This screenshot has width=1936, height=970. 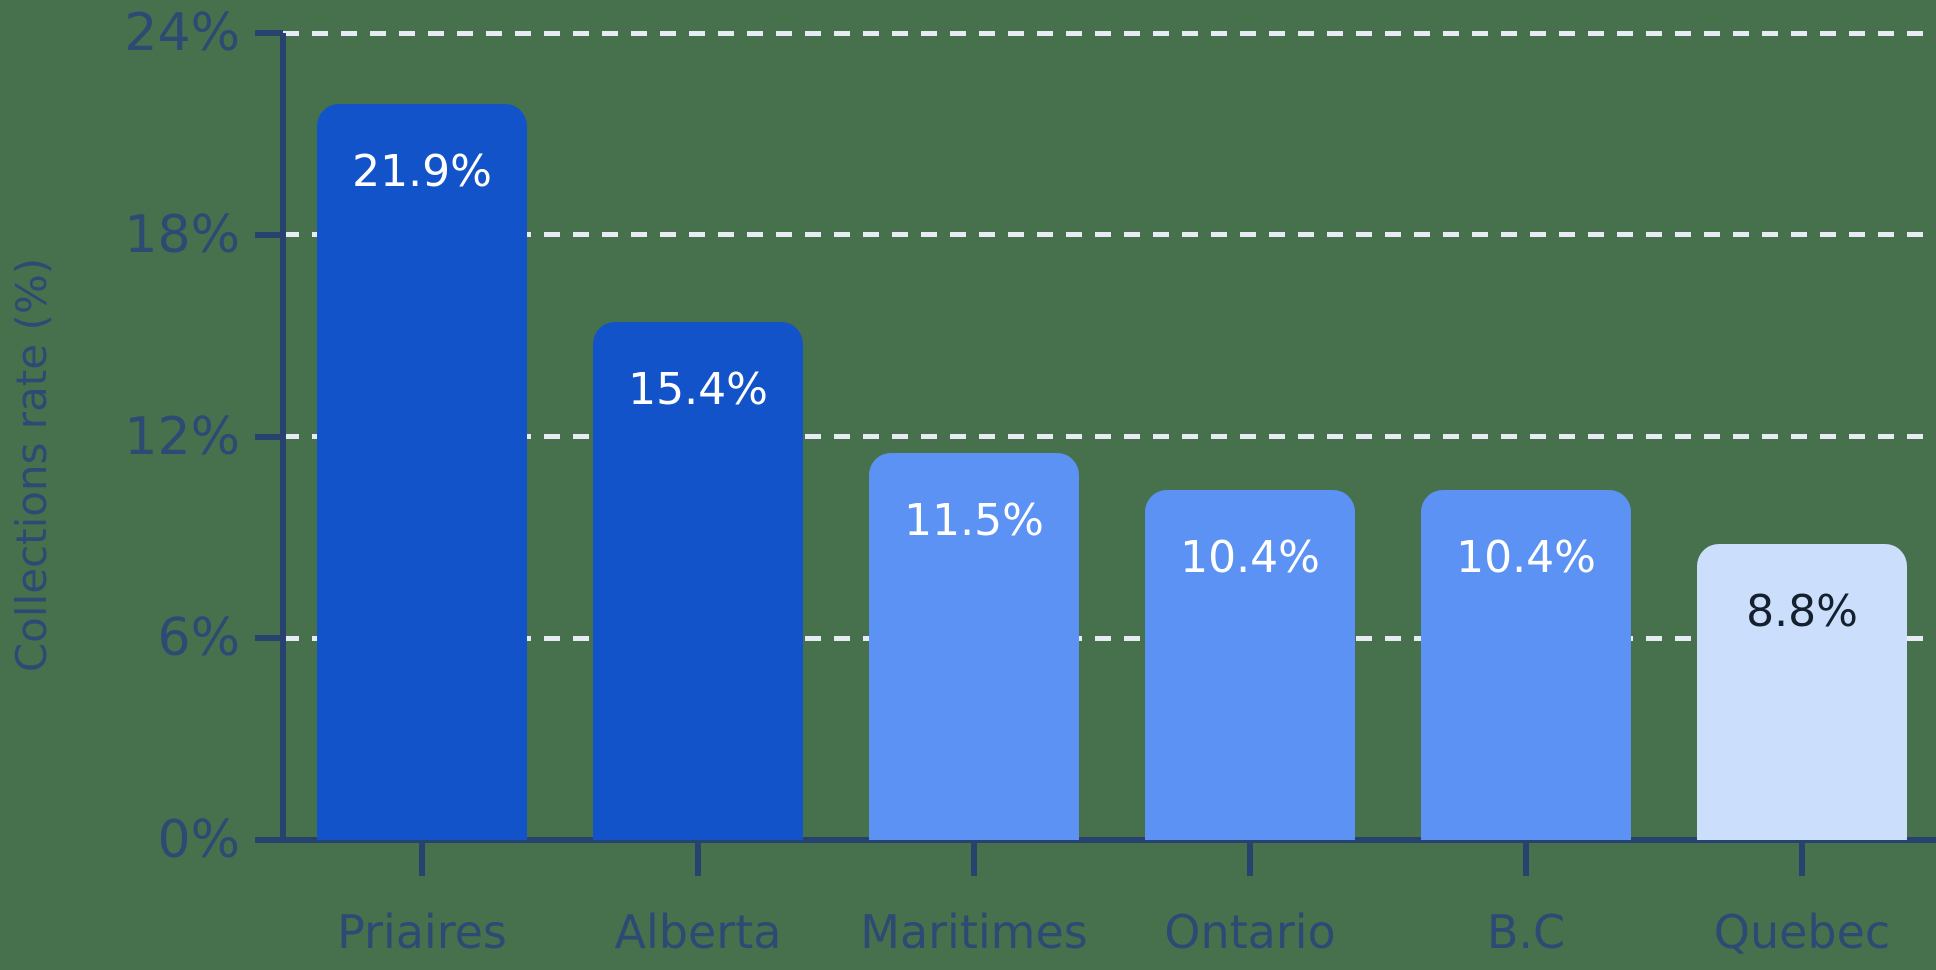 What do you see at coordinates (269, 840) in the screenshot?
I see `y-tick-mark-0pct` at bounding box center [269, 840].